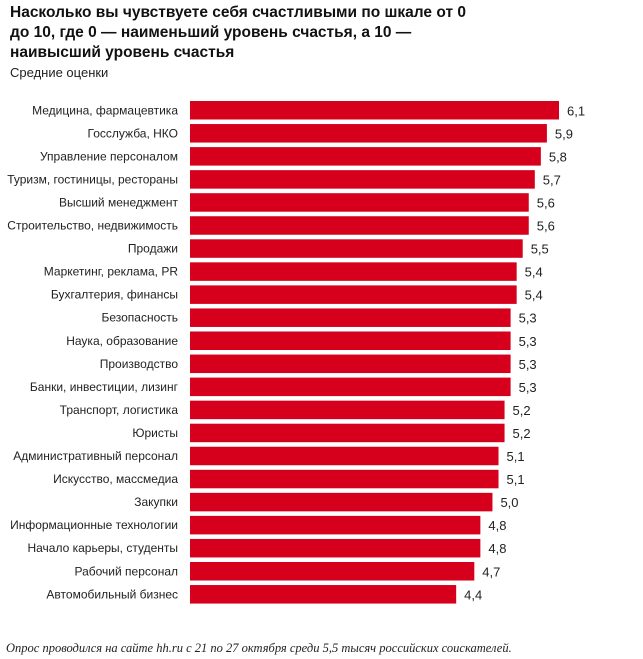  Describe the element at coordinates (473, 594) in the screenshot. I see `value-label: 4,4` at that location.